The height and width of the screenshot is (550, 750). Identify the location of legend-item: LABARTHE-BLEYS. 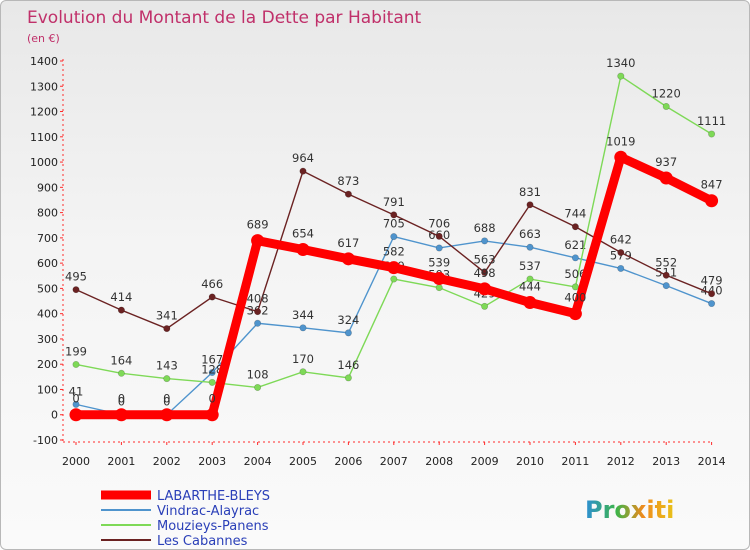
(185, 496).